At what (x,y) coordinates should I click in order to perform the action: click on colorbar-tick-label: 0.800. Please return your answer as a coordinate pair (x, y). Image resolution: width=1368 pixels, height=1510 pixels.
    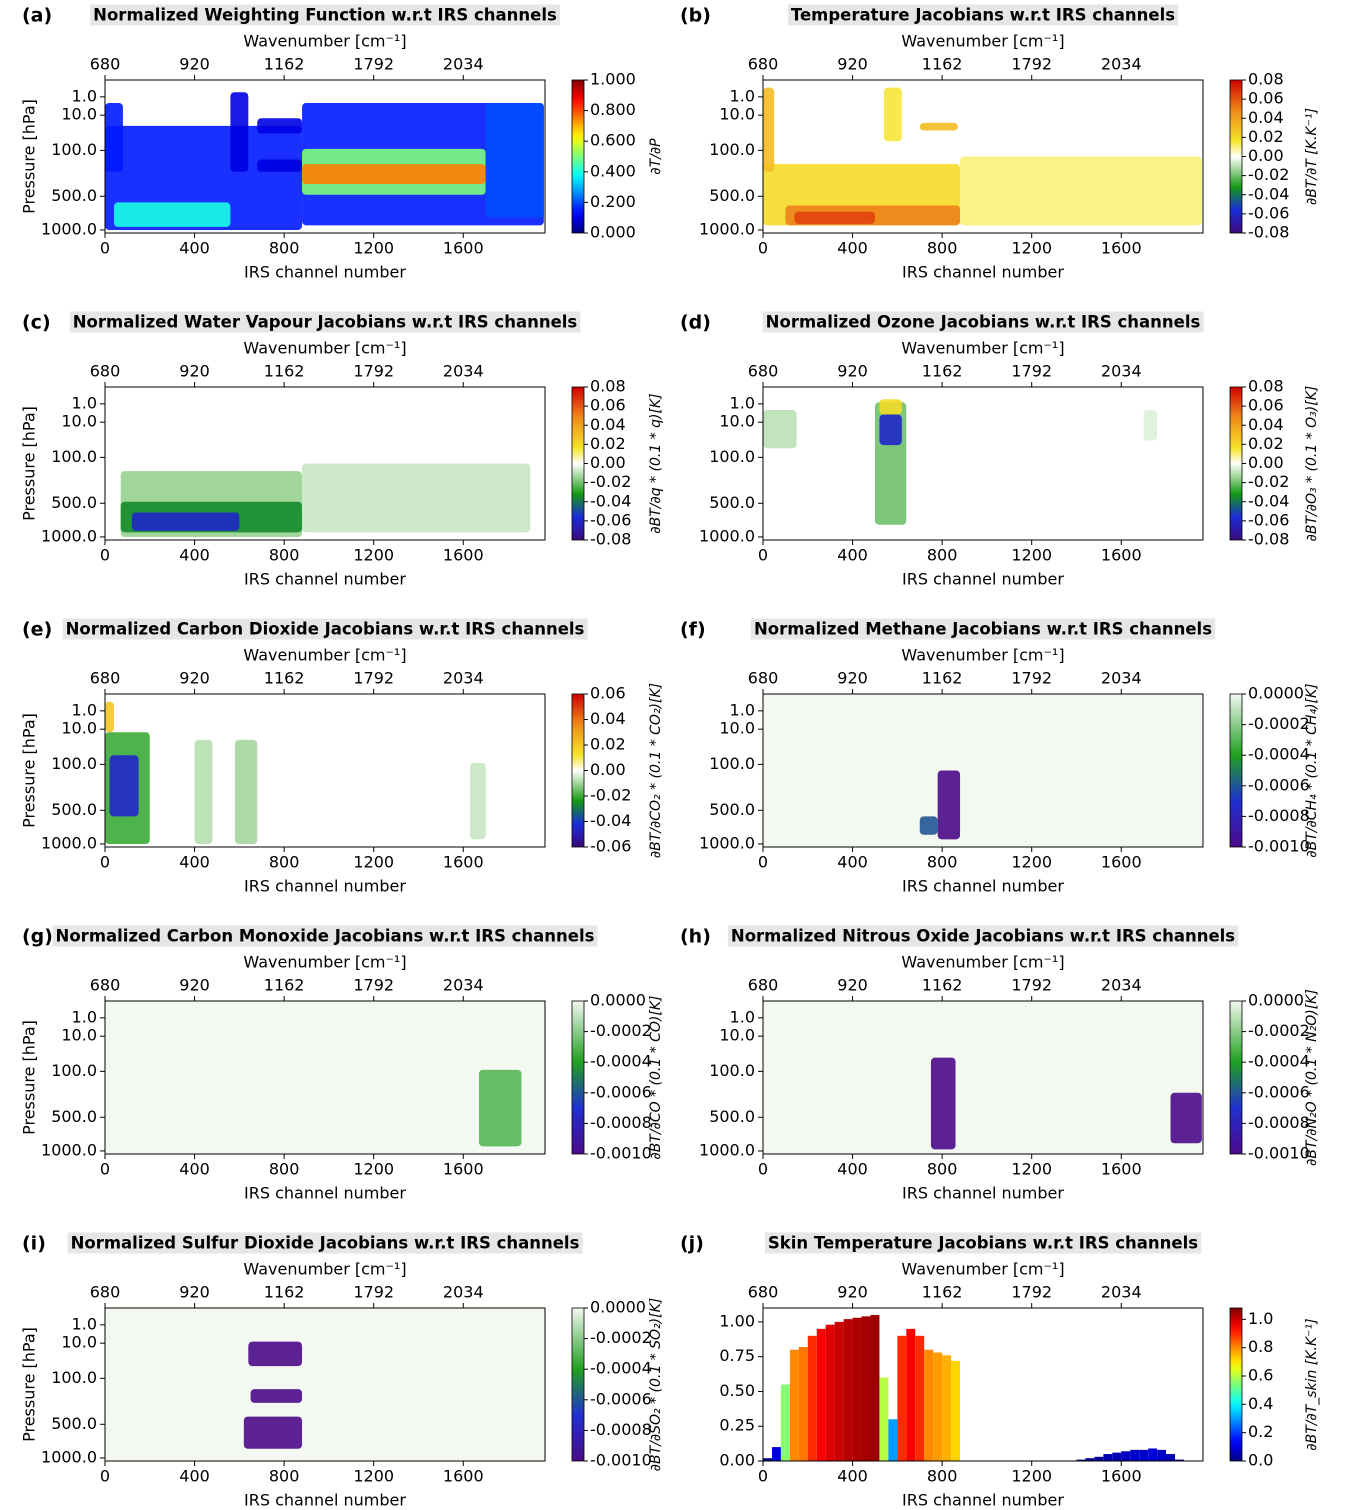
    Looking at the image, I should click on (613, 109).